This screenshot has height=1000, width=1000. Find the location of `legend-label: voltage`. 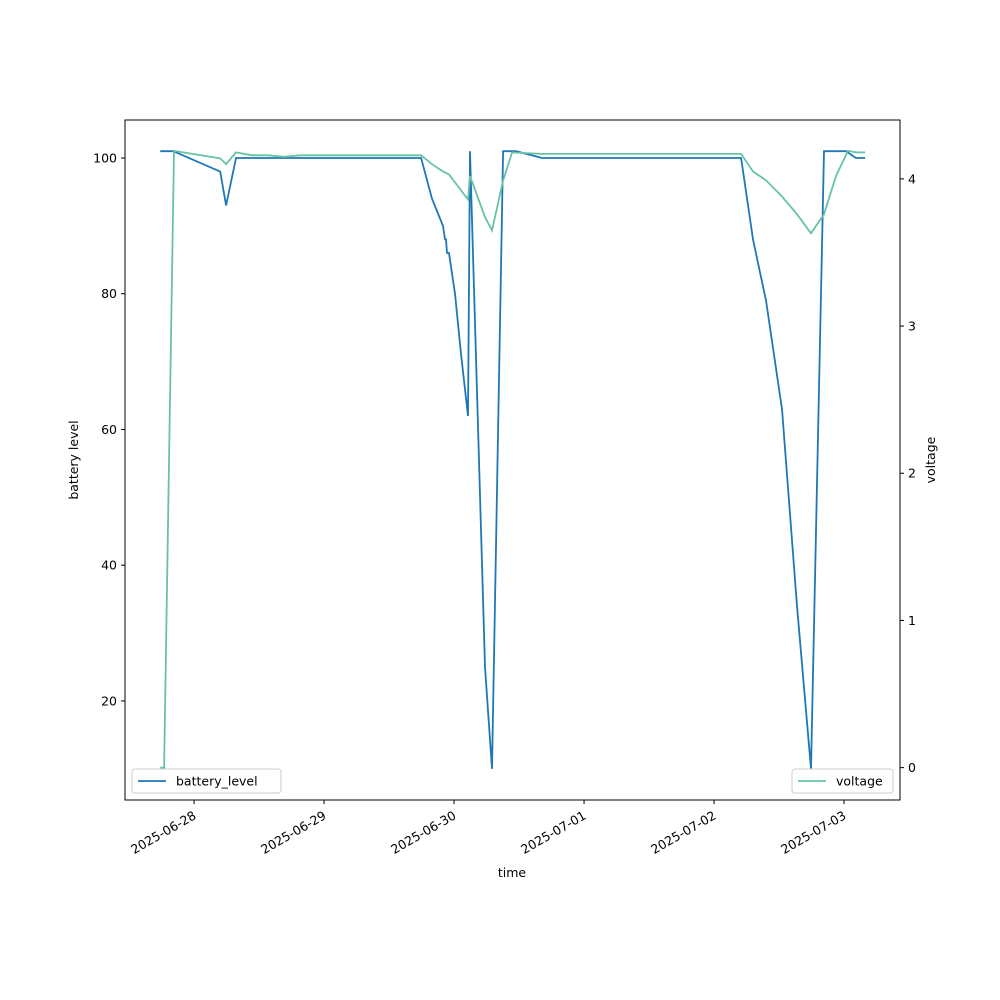

legend-label: voltage is located at coordinates (859, 781).